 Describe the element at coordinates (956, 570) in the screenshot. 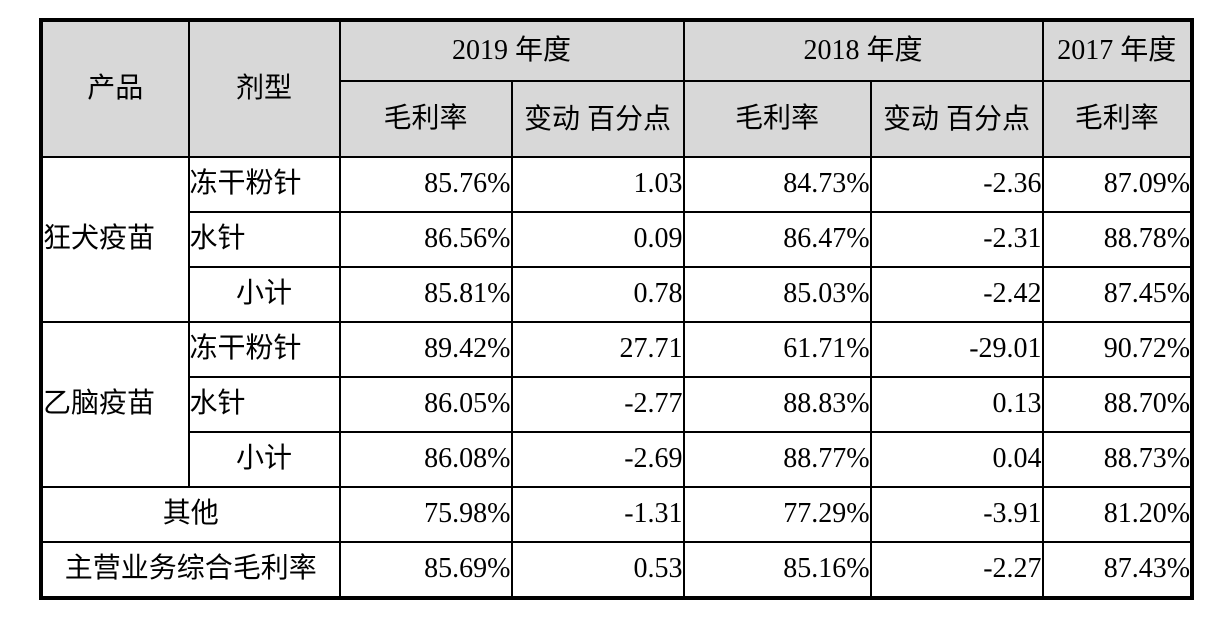

I see `value-cell: -2.27` at that location.